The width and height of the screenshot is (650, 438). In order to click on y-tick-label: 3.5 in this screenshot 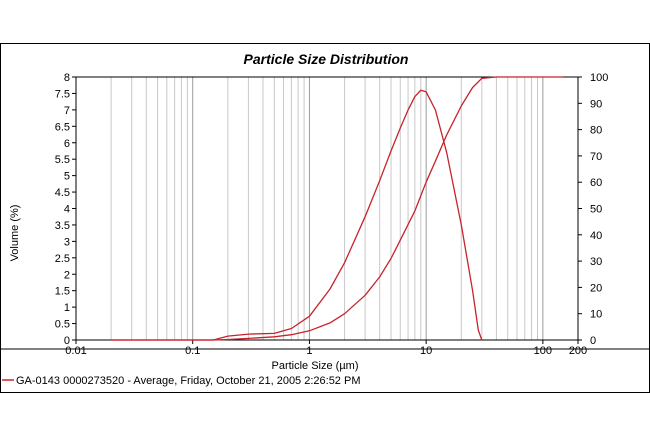, I will do `click(62, 226)`.